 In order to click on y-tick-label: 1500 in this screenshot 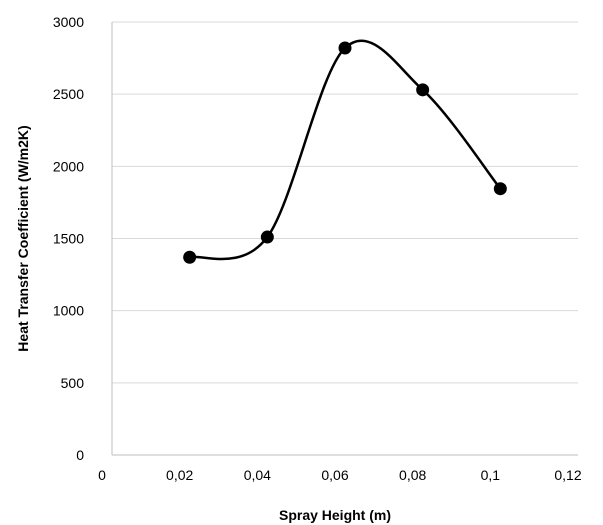, I will do `click(68, 239)`.